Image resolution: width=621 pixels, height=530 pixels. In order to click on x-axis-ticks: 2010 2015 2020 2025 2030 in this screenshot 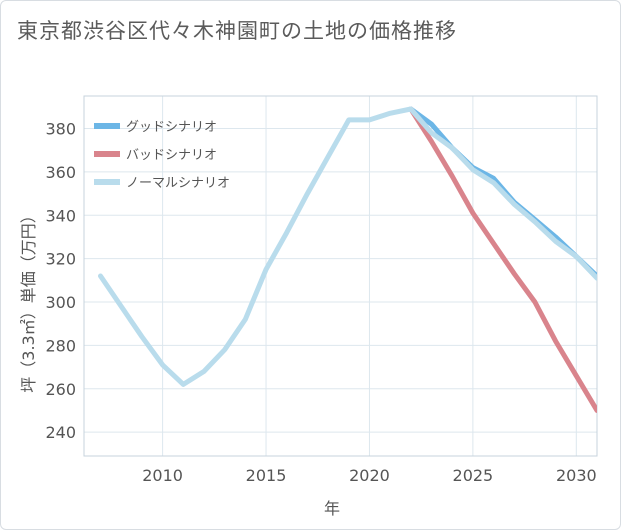, I will do `click(369, 475)`.